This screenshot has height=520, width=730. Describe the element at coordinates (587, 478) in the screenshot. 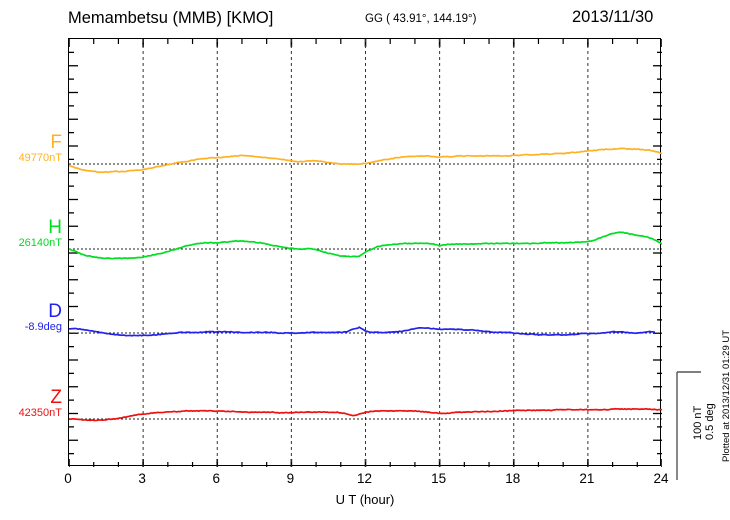

I see `x-tick-label-21: 21` at that location.